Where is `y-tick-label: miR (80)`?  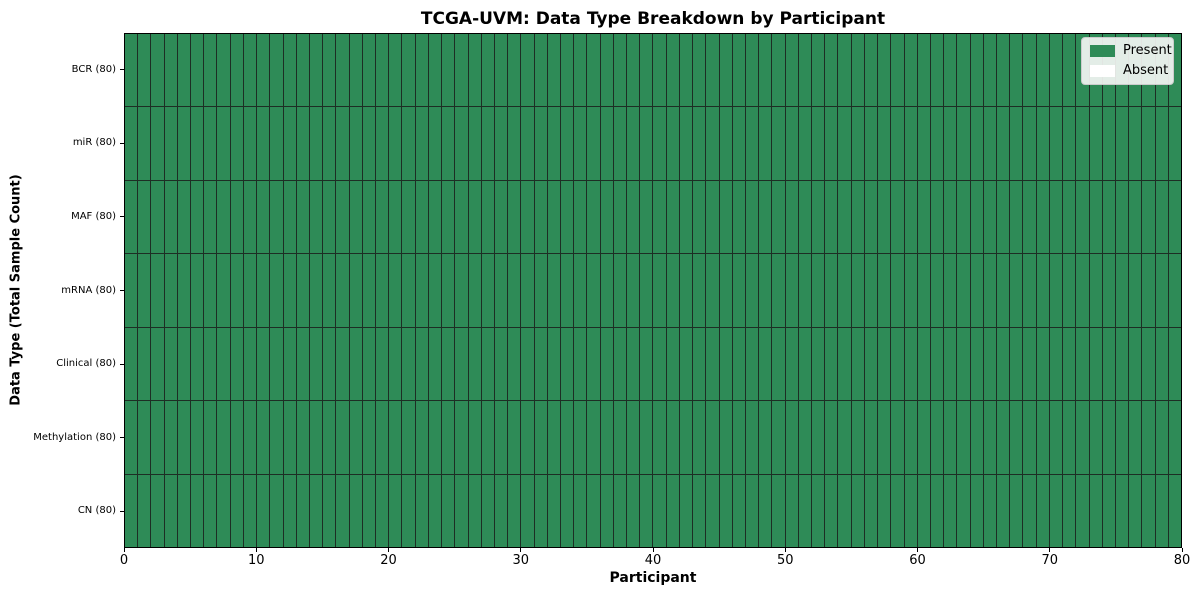 y-tick-label: miR (80) is located at coordinates (94, 143).